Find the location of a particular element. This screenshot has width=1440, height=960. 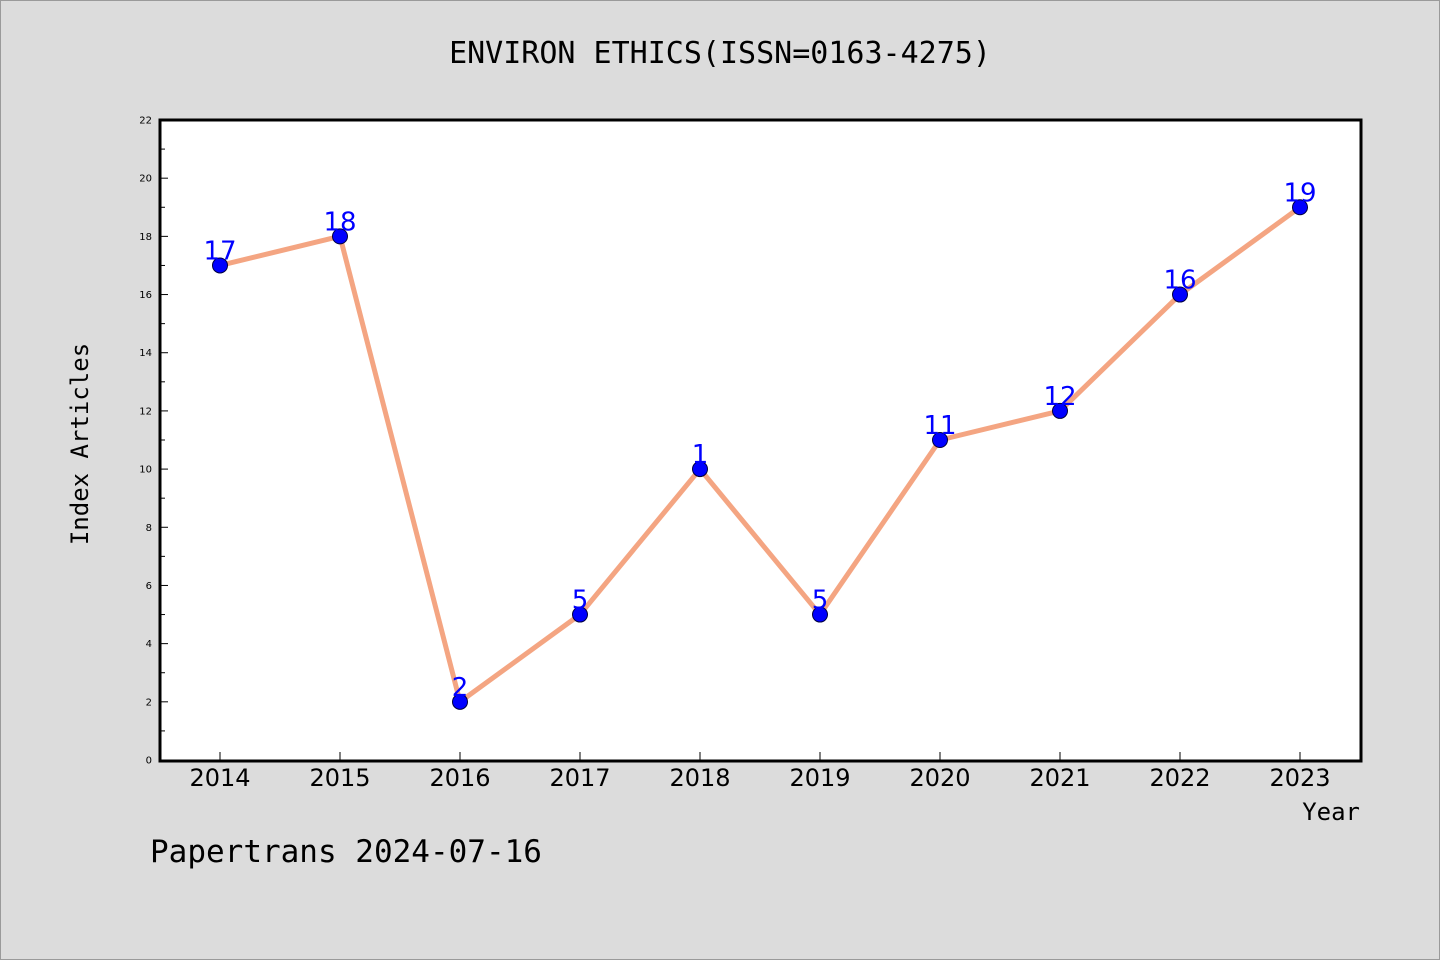

data-label: 1 is located at coordinates (700, 455).